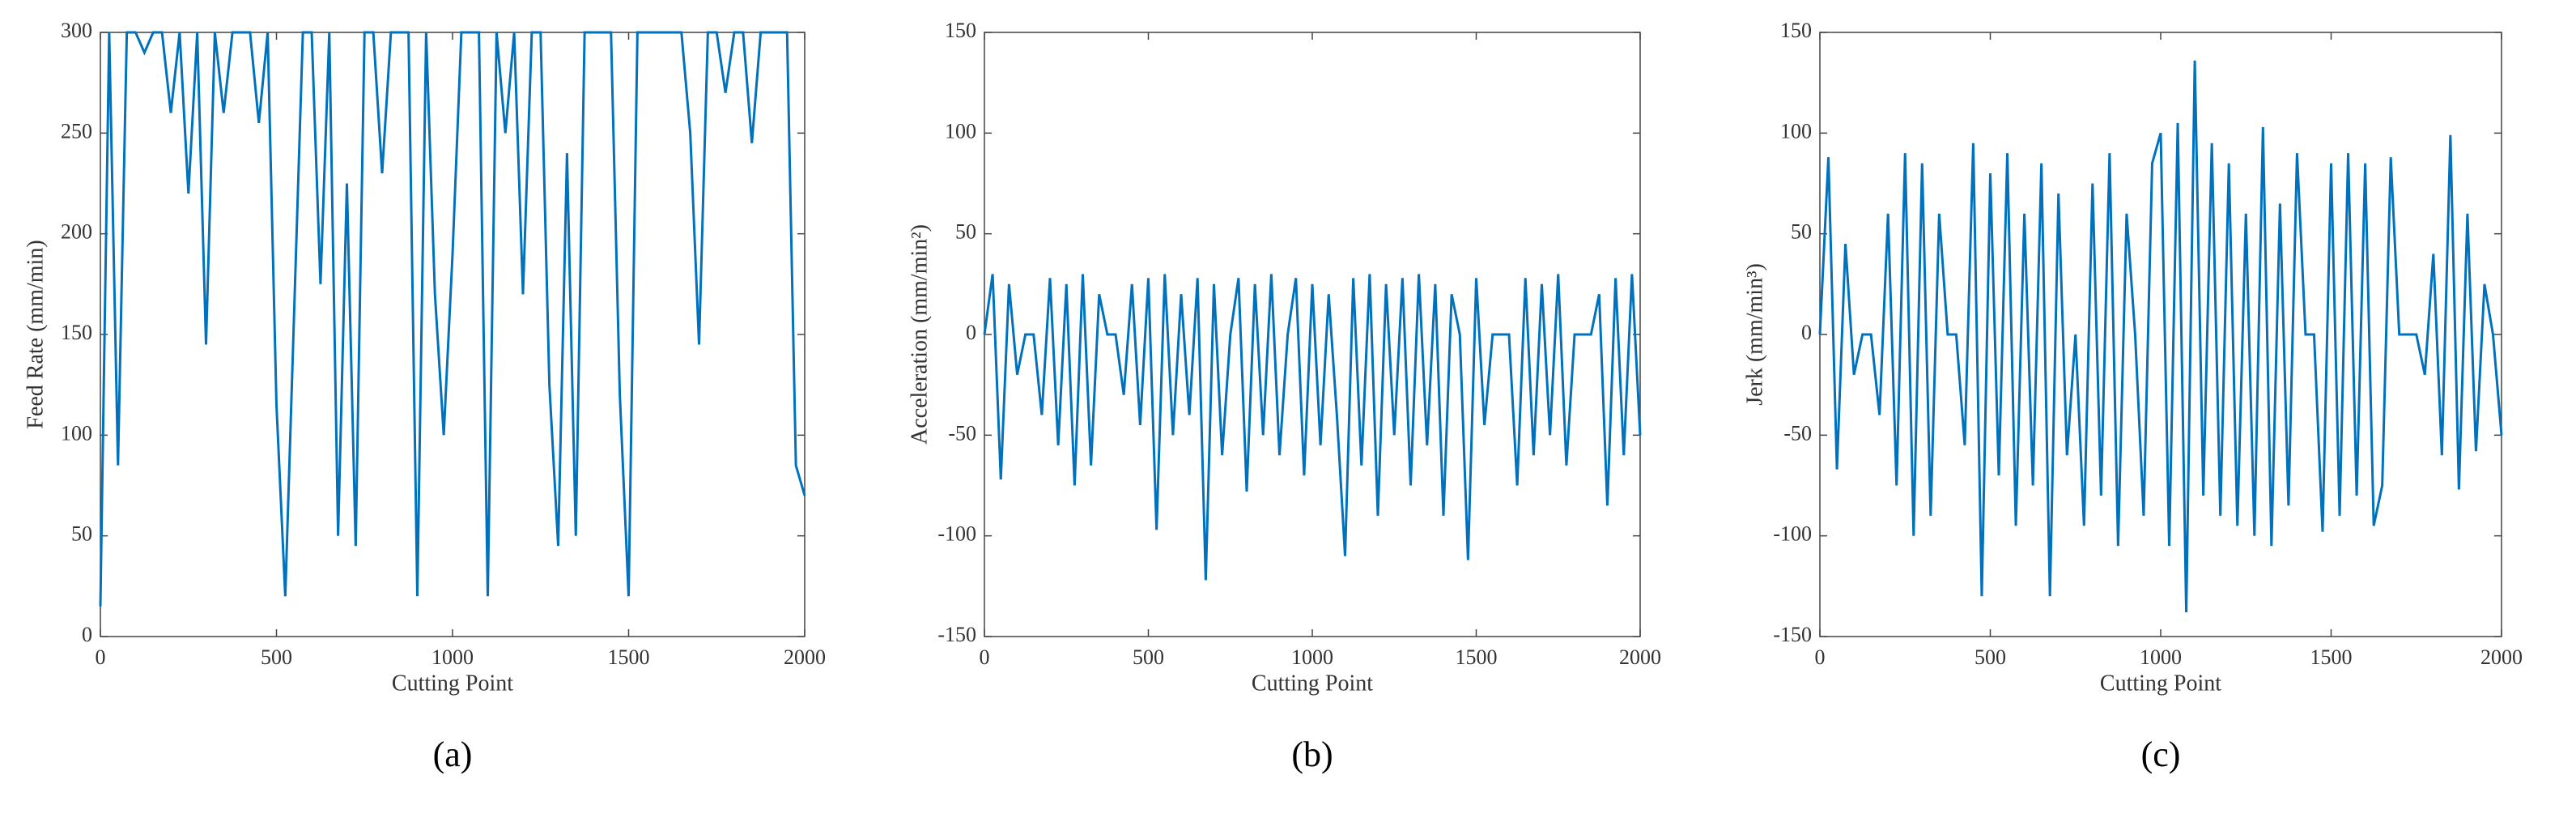  Describe the element at coordinates (76, 232) in the screenshot. I see `y-tick-label: 200` at that location.